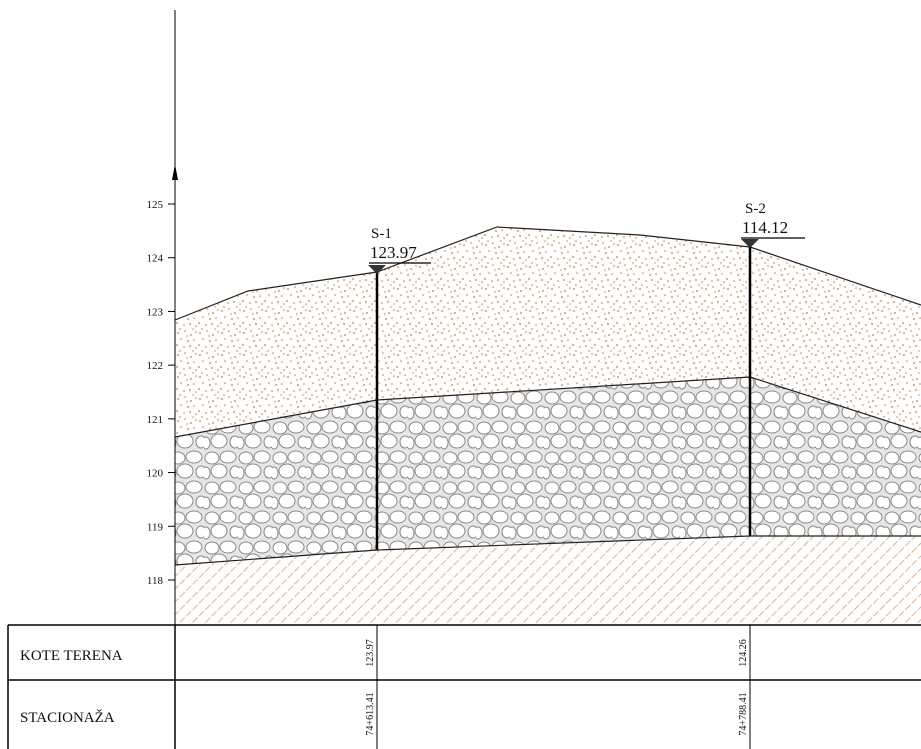  What do you see at coordinates (155, 312) in the screenshot?
I see `tick-label: 123` at bounding box center [155, 312].